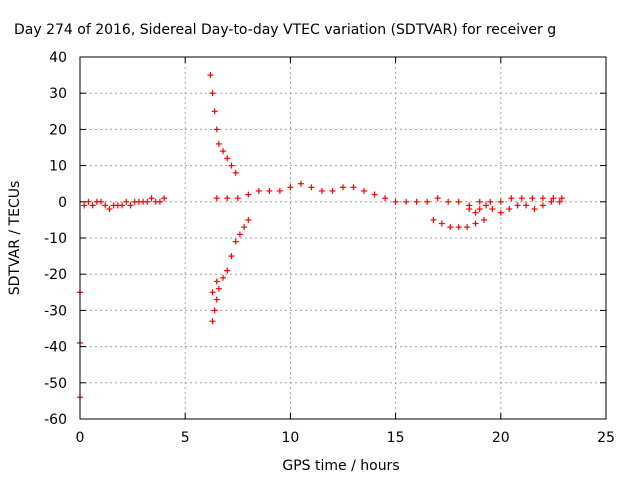 This screenshot has height=480, width=640. I want to click on y-axis-label: SDTVAR / TECUs, so click(15, 238).